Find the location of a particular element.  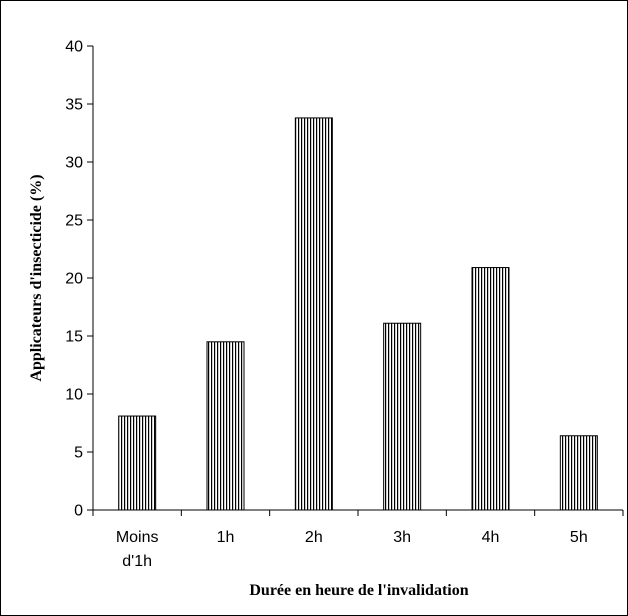

y-axis-title: Applicateurs d'insecticide (%) is located at coordinates (36, 277).